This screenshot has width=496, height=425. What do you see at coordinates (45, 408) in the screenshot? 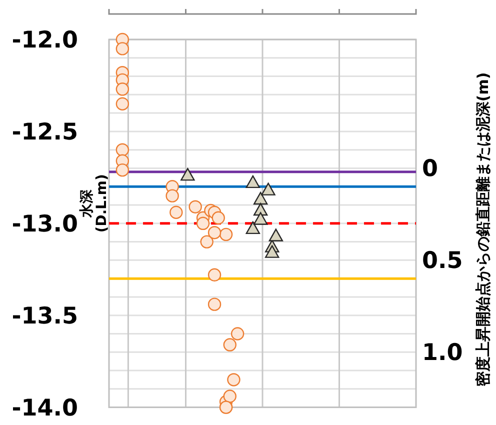
I see `y-tick-label: -14.0` at bounding box center [45, 408].